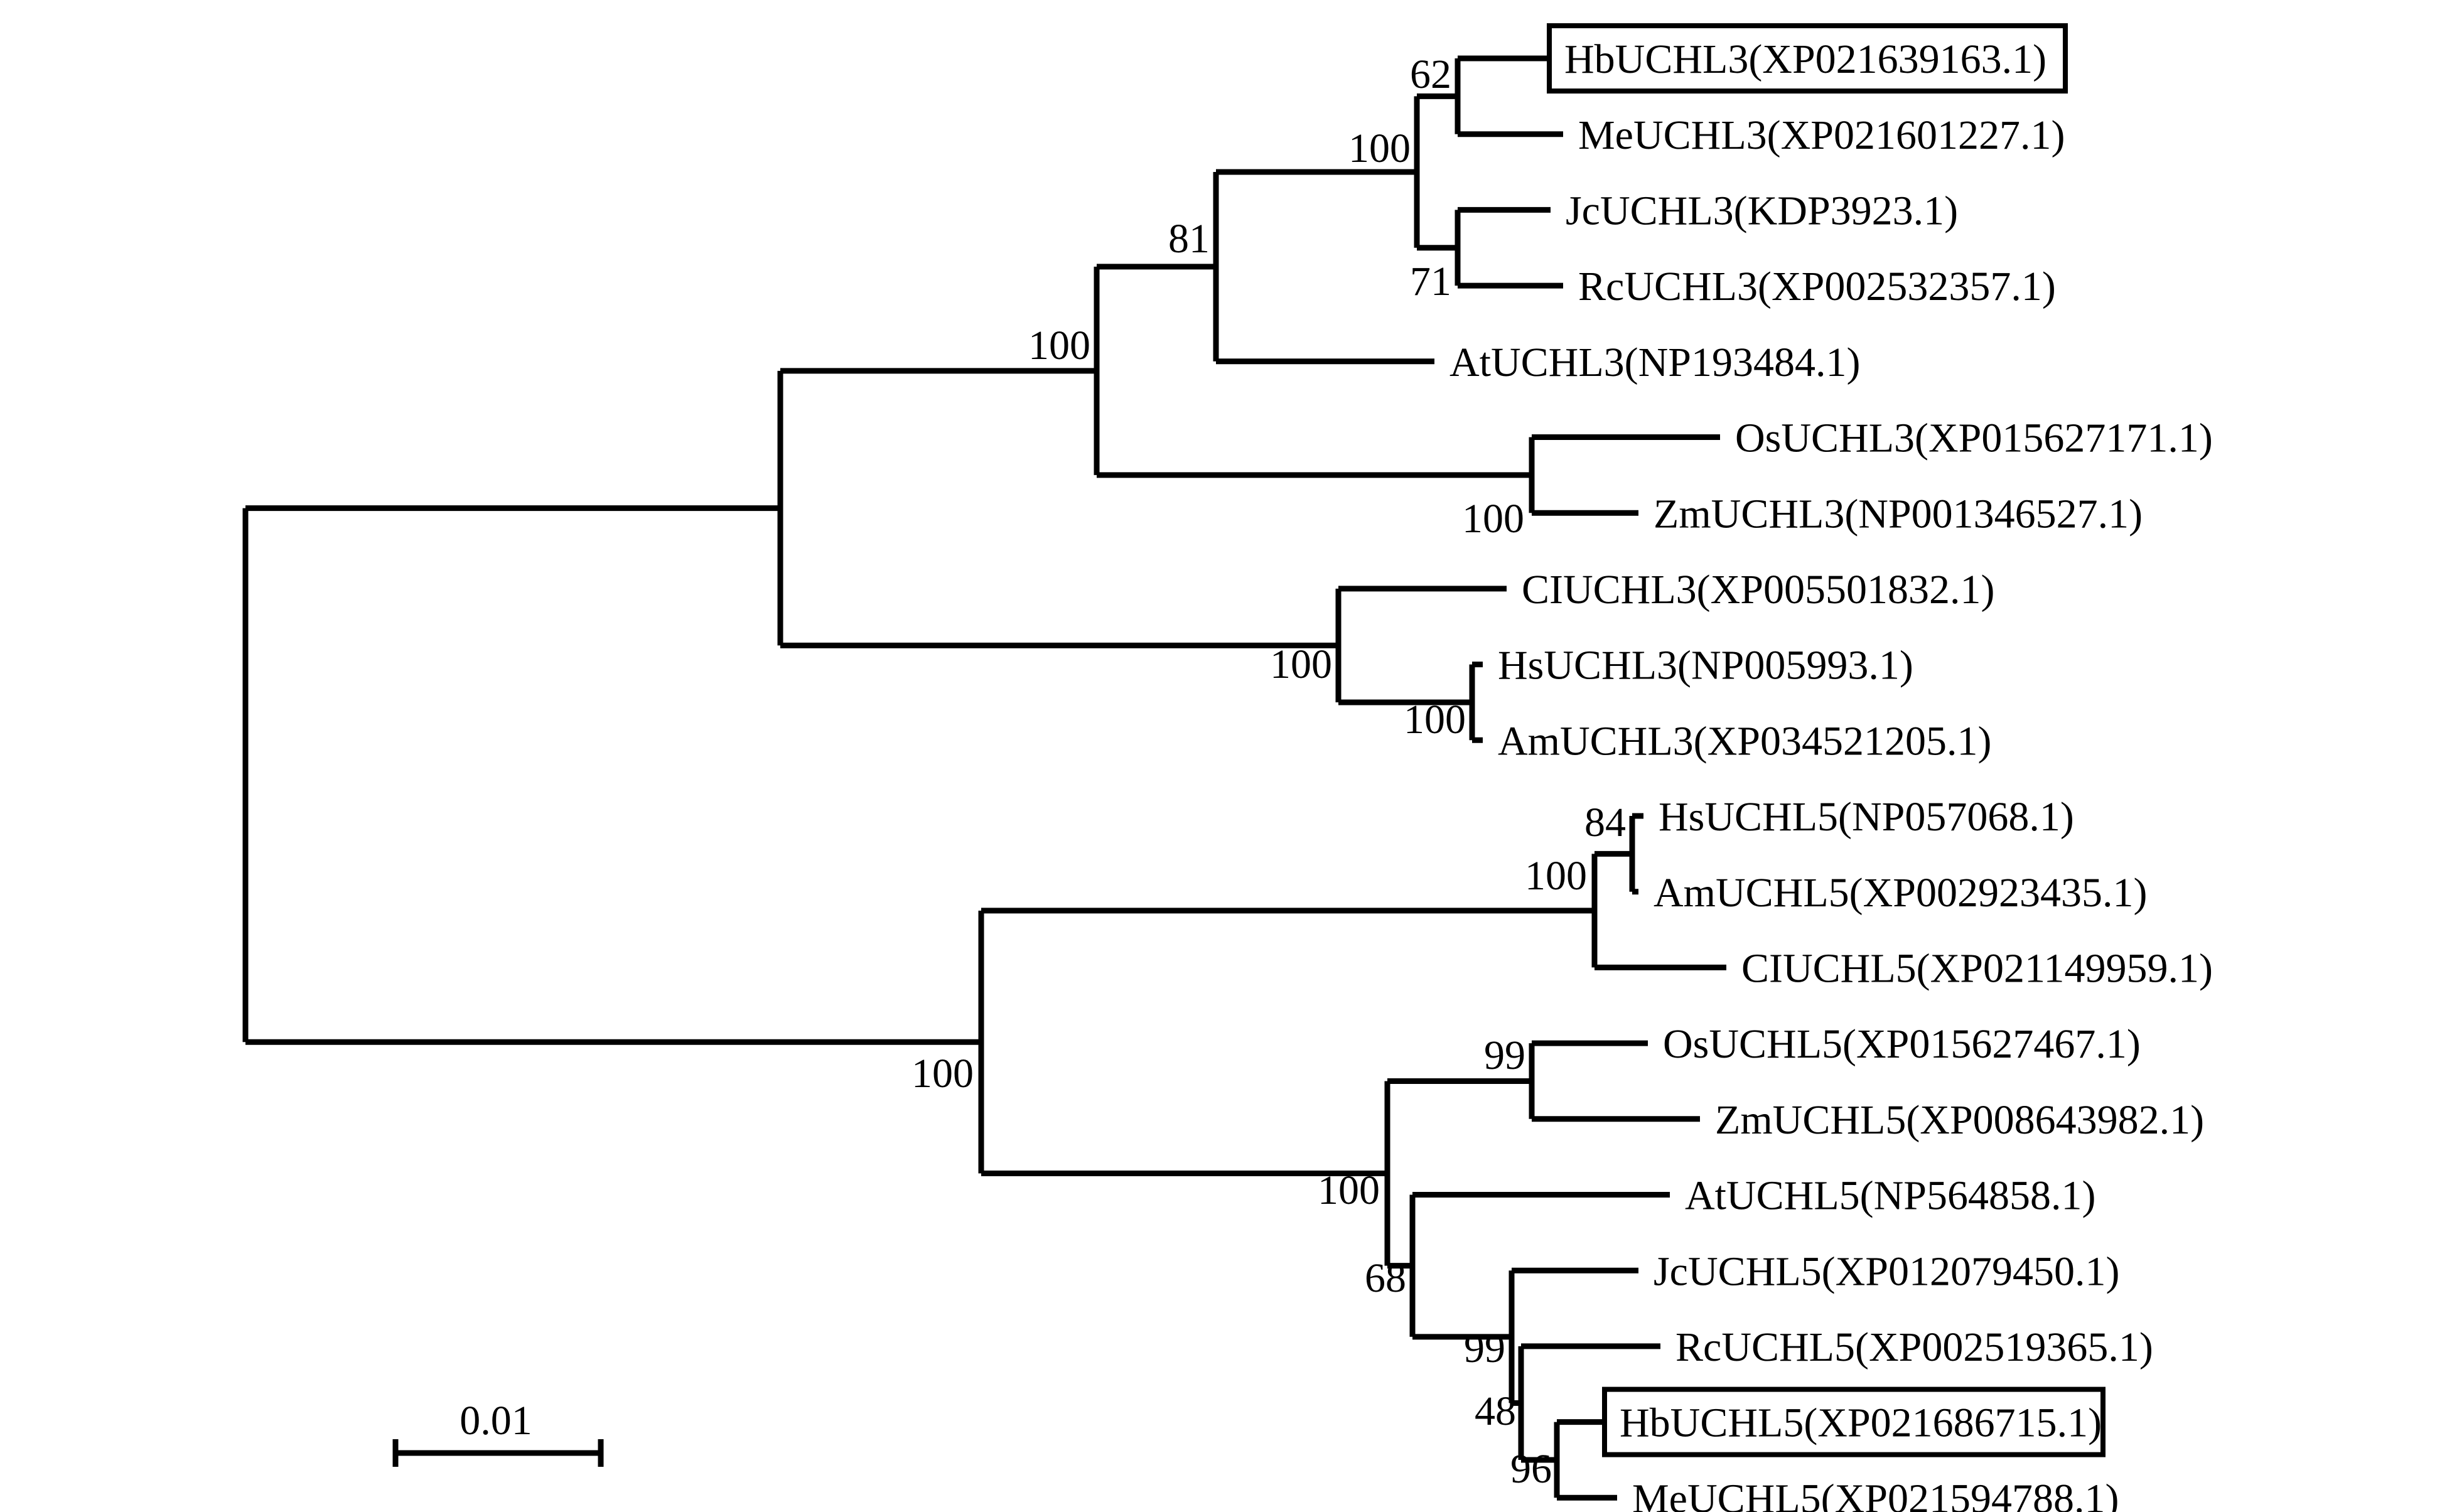 The height and width of the screenshot is (1512, 2447). Describe the element at coordinates (1189, 239) in the screenshot. I see `bootstrap-value: 81` at that location.